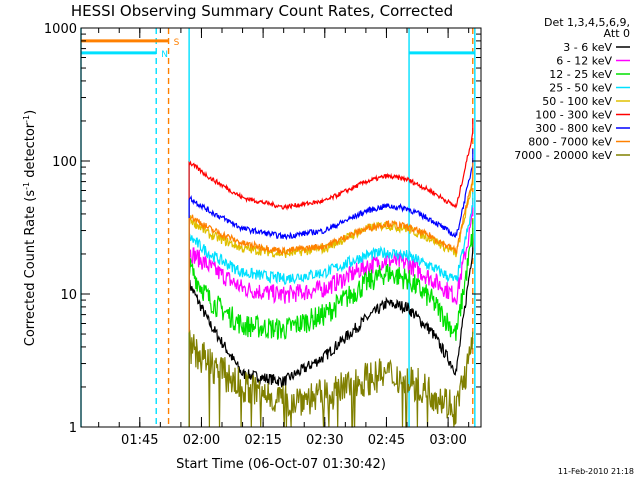 Image resolution: width=640 pixels, height=480 pixels. What do you see at coordinates (580, 74) in the screenshot?
I see `legend-label-2: 12 - 25 keV` at bounding box center [580, 74].